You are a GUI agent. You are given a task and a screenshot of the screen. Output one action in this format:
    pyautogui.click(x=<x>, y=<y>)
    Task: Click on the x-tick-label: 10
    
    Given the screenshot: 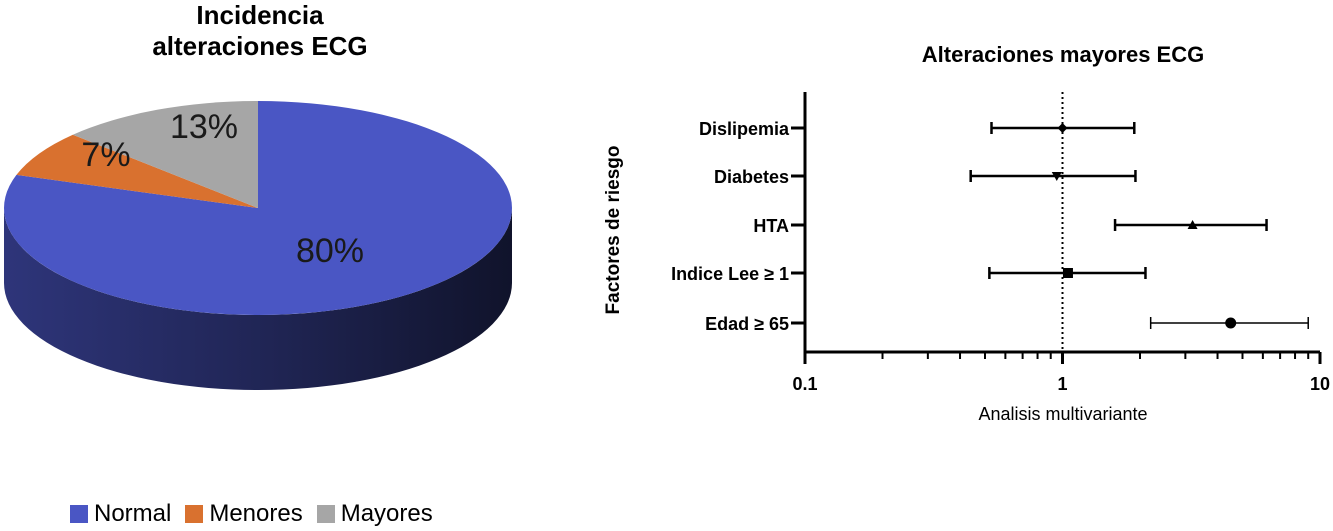 What is the action you would take?
    pyautogui.click(x=1320, y=384)
    